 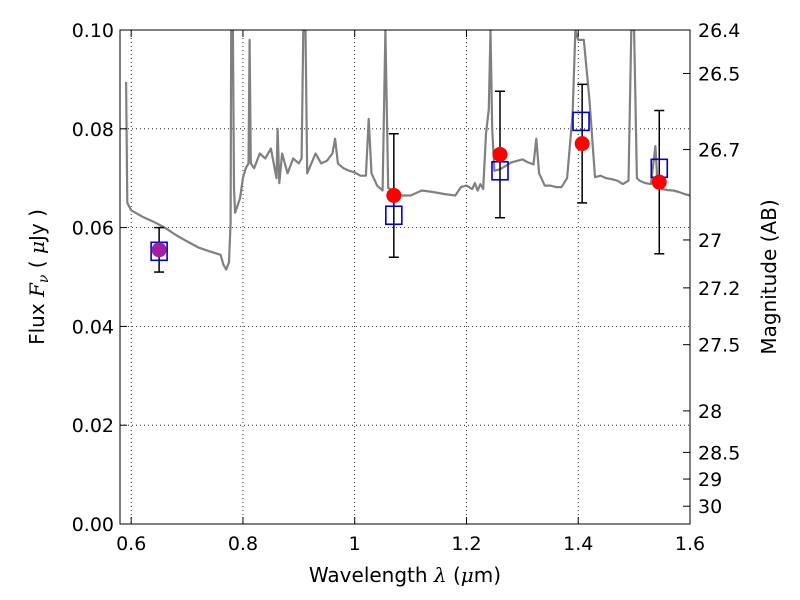 I want to click on y-tick-label: 0.00, so click(x=93, y=525).